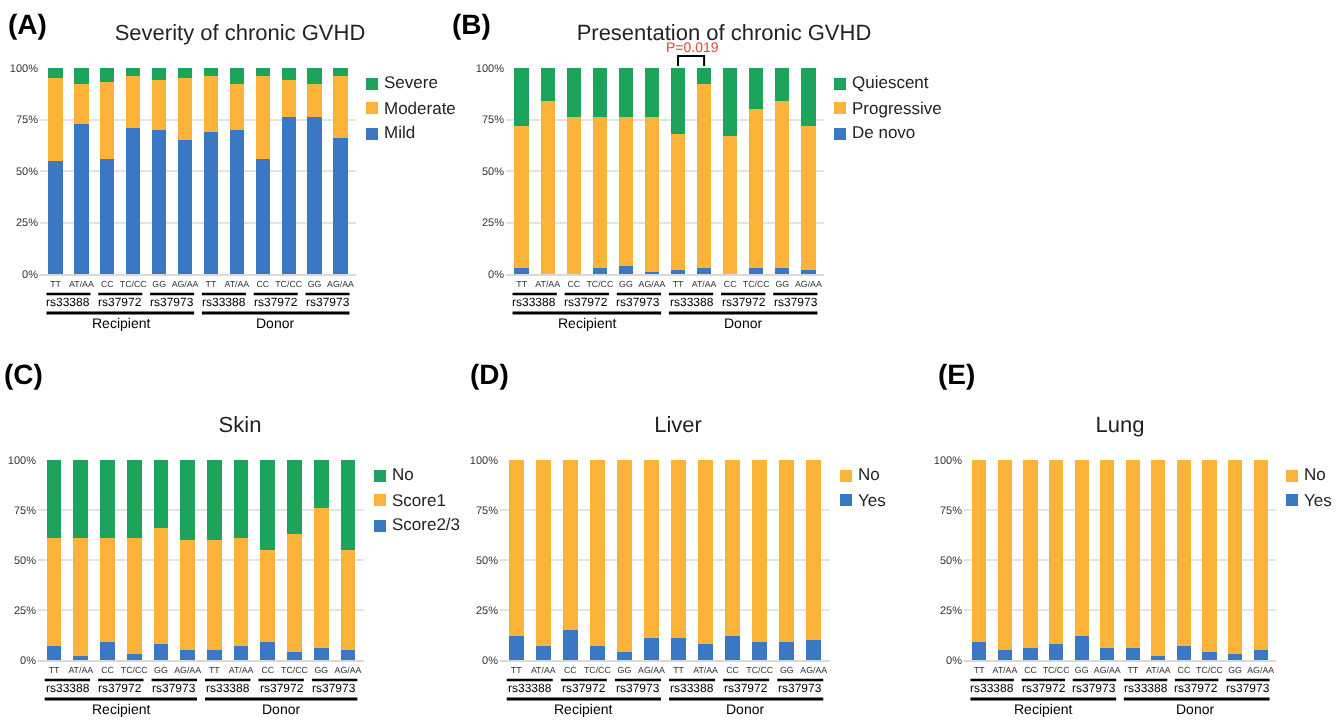 The width and height of the screenshot is (1344, 724). I want to click on text: (C), so click(23, 374).